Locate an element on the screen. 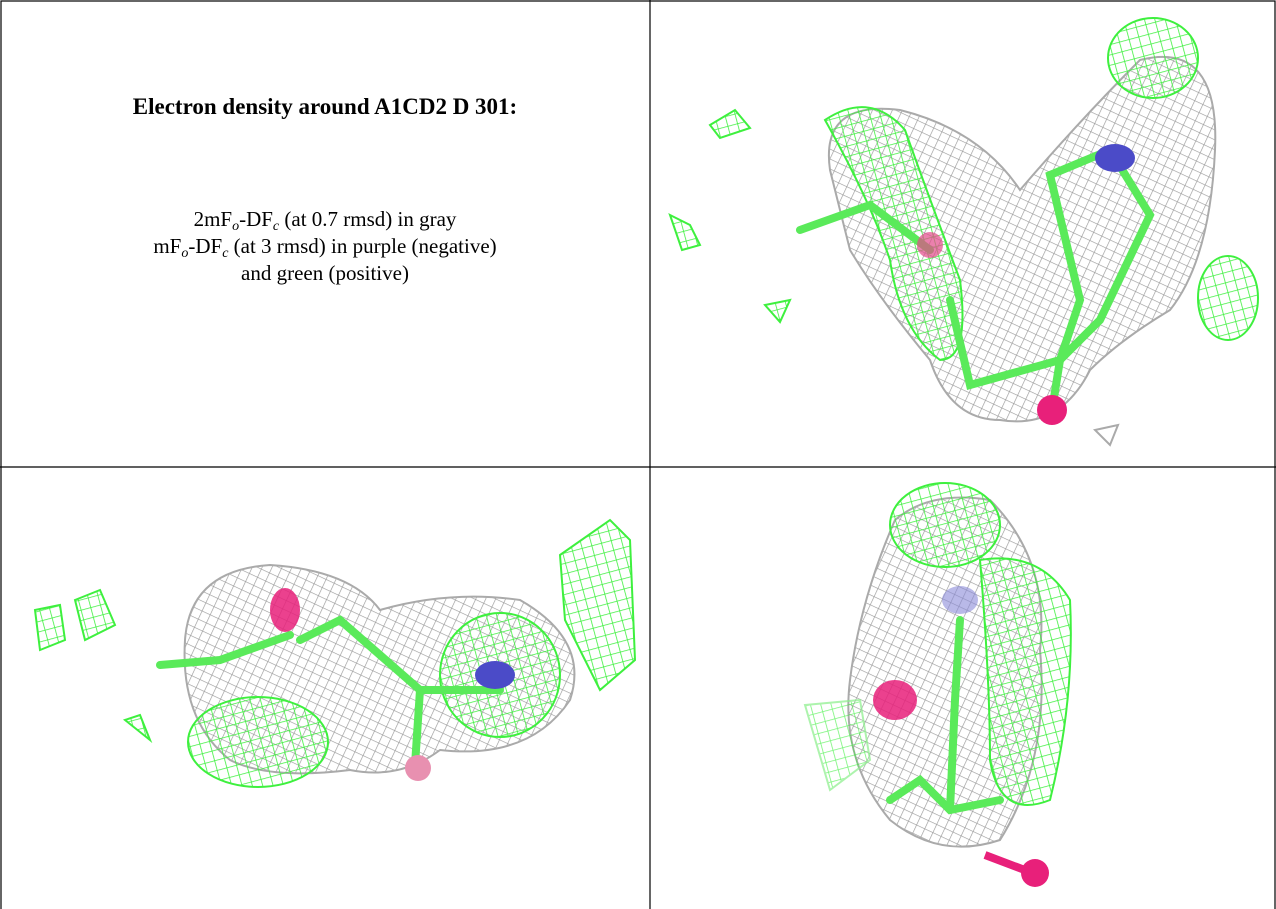 The height and width of the screenshot is (909, 1276). legend-line: and green (positive) is located at coordinates (325, 273).